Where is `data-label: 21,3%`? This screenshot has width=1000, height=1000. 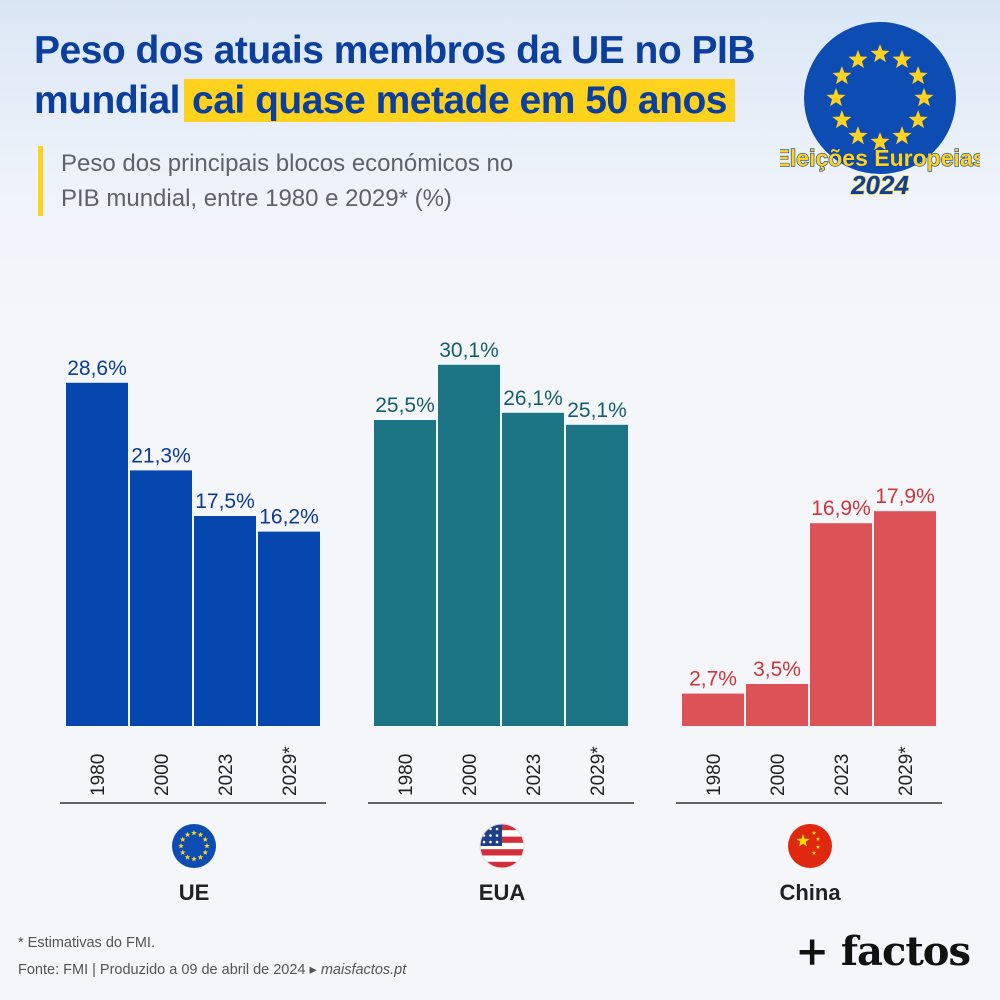
data-label: 21,3% is located at coordinates (161, 455).